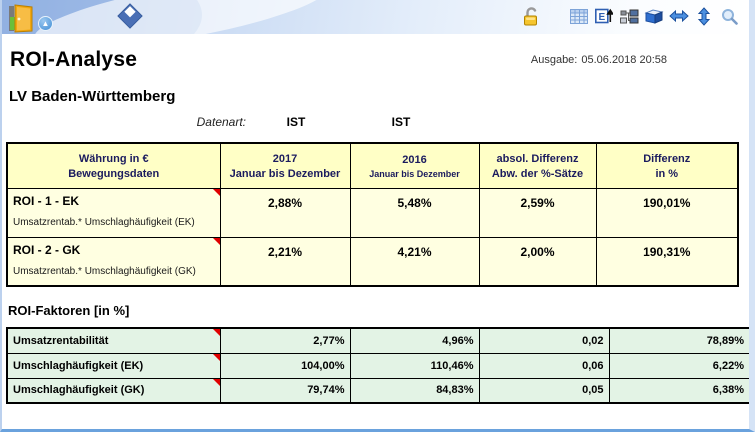  I want to click on hierarchy-icon, so click(629, 16).